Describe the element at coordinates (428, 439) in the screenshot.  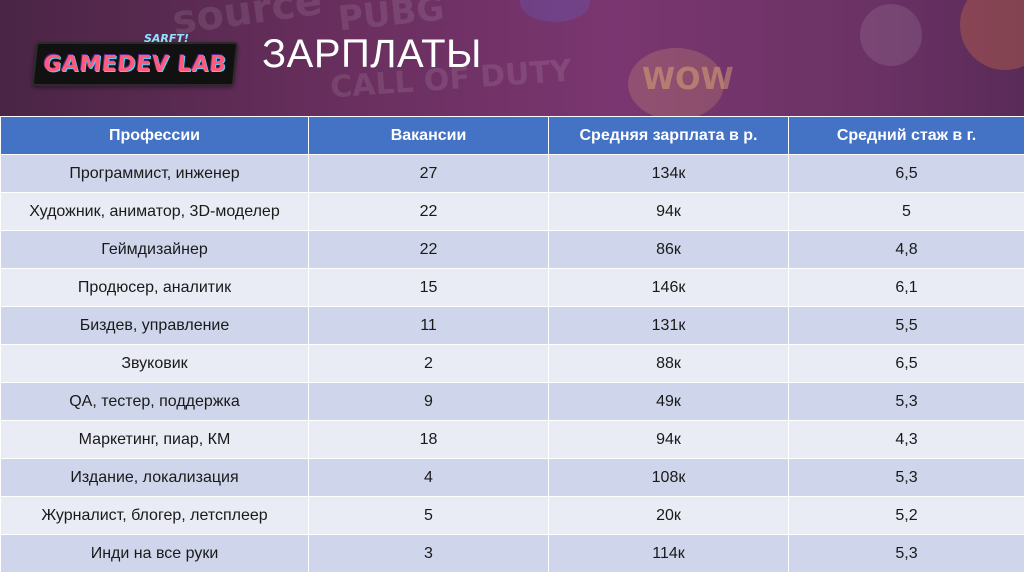
I see `cell-vacancies: 18` at that location.